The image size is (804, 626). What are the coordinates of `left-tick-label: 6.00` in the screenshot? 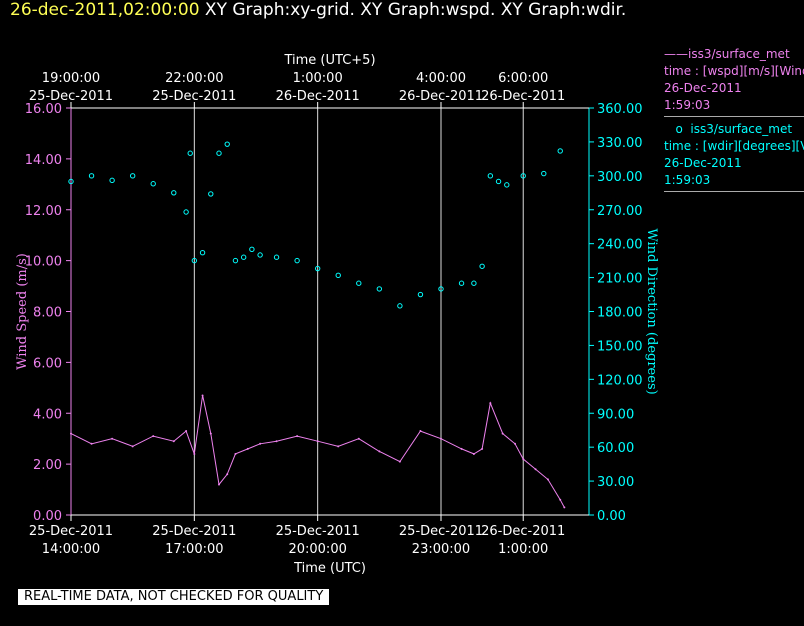 It's located at (47, 363).